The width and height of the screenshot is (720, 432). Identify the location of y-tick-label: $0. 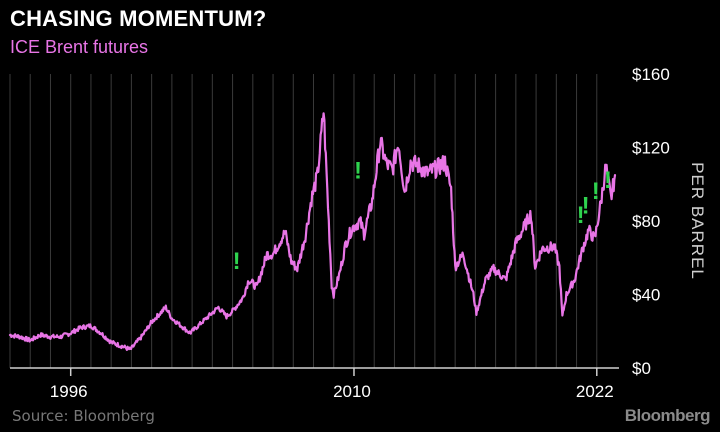
(641, 368).